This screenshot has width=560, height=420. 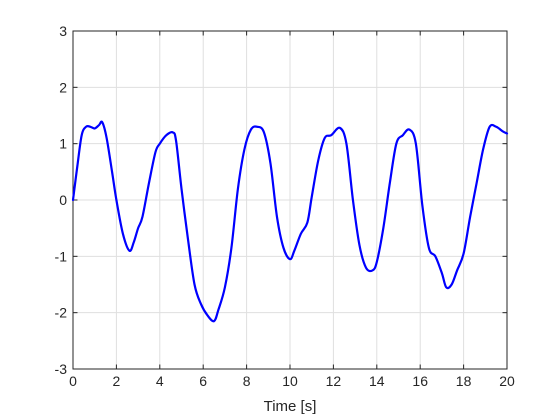 I want to click on y-tick-label: 2, so click(x=63, y=87).